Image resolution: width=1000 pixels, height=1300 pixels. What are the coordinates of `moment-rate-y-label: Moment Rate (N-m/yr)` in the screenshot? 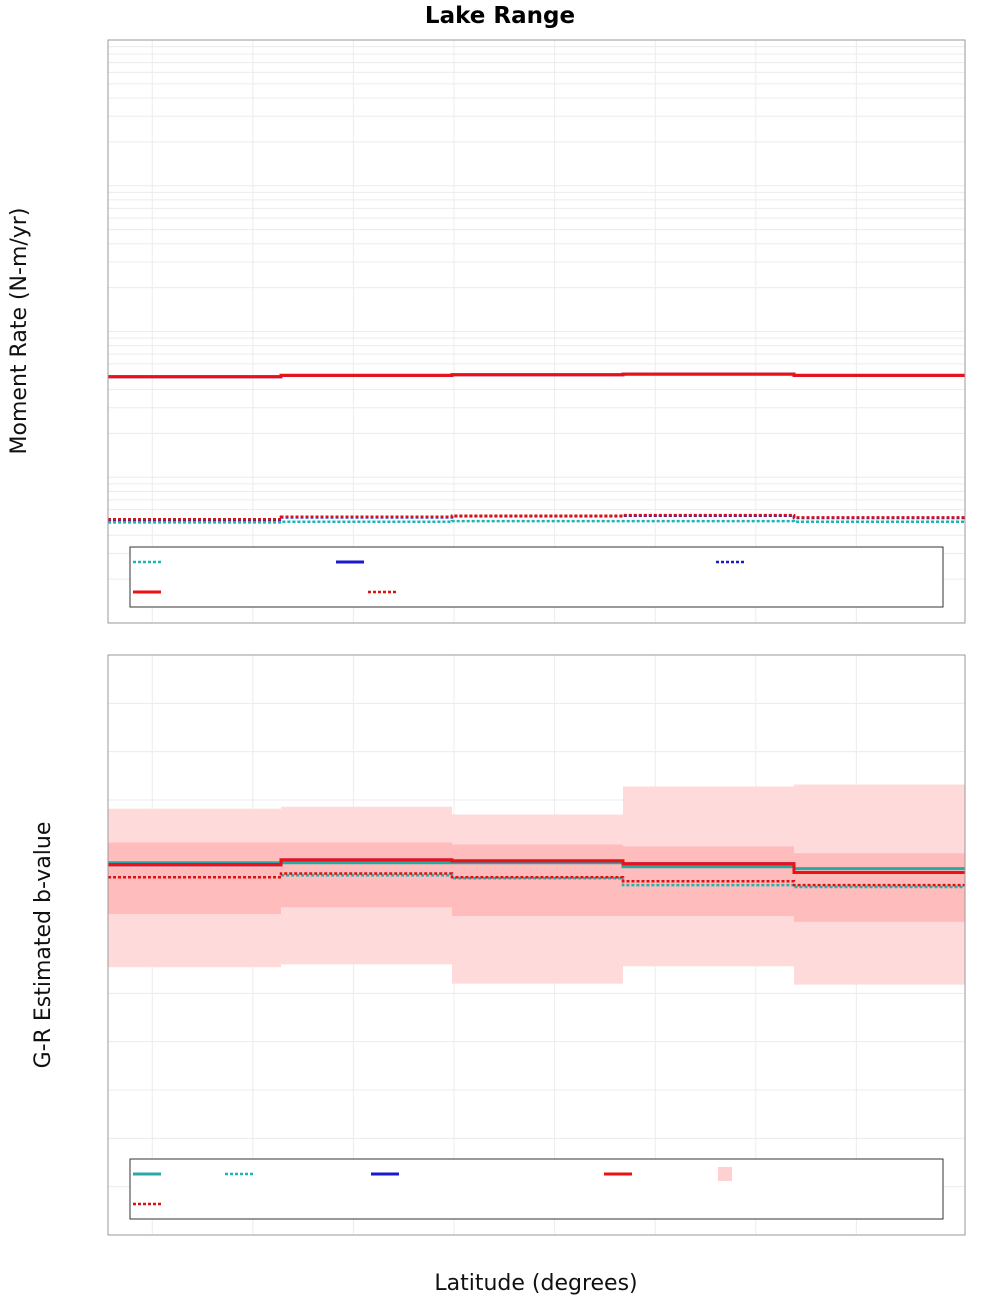 It's located at (19, 331).